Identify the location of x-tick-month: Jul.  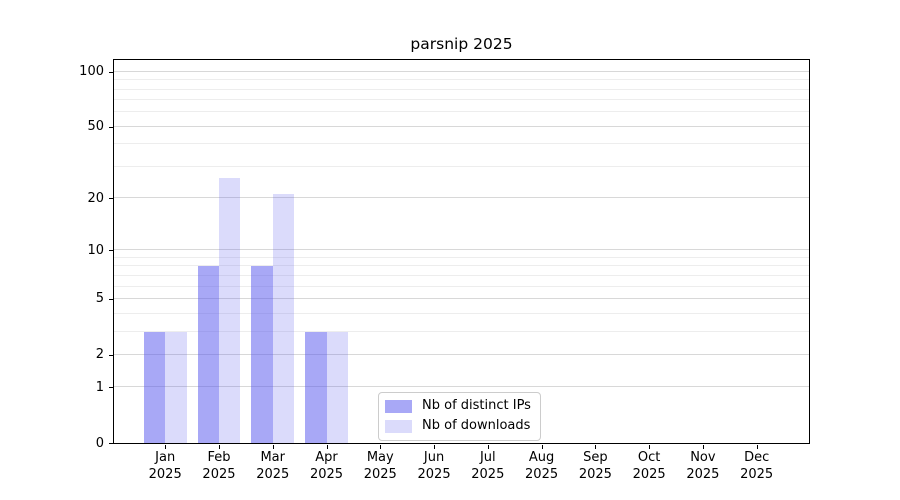
(487, 457).